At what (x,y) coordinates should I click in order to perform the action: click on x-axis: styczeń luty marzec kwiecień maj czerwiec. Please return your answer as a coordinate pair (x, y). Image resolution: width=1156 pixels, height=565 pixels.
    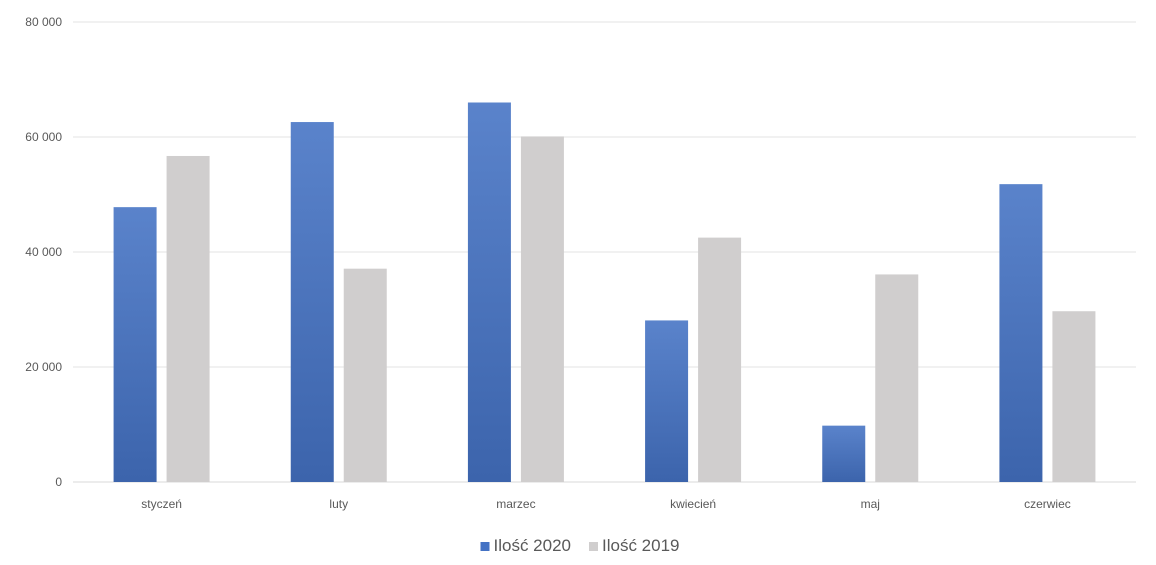
    Looking at the image, I should click on (606, 504).